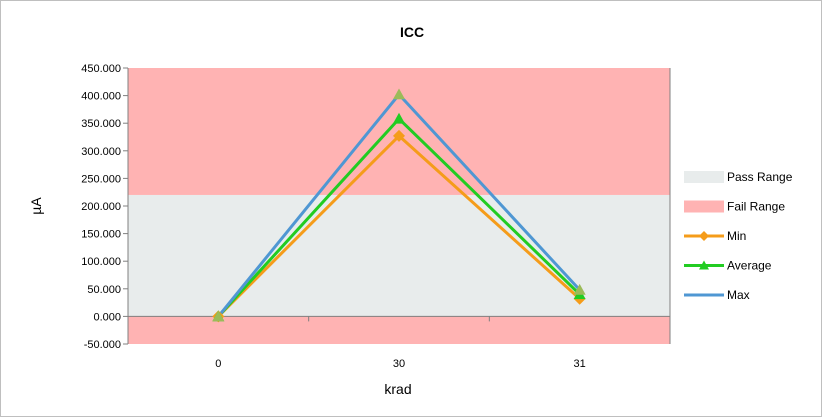 This screenshot has height=417, width=822. I want to click on y-tick-label: 300.000, so click(101, 152).